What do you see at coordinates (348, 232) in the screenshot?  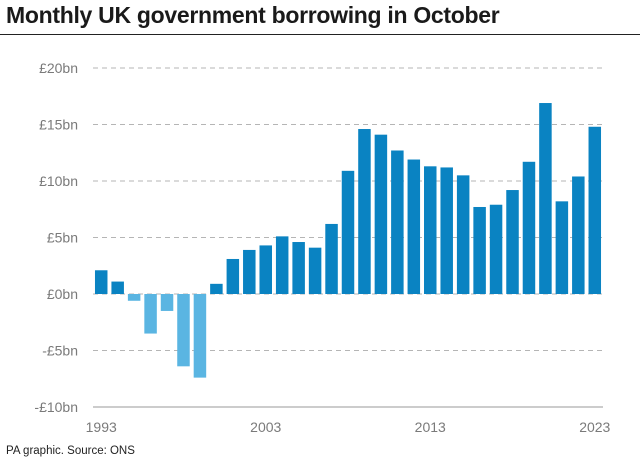 I see `bar-2008` at bounding box center [348, 232].